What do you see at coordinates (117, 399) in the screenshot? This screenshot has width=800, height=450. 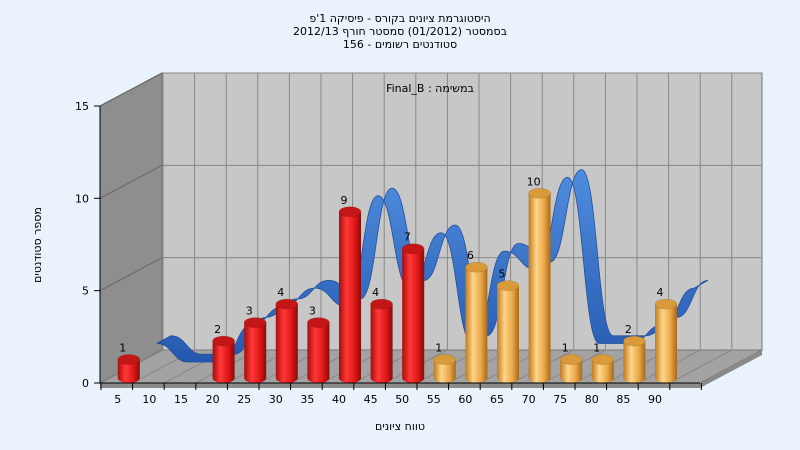 I see `x-tick-label: 5` at bounding box center [117, 399].